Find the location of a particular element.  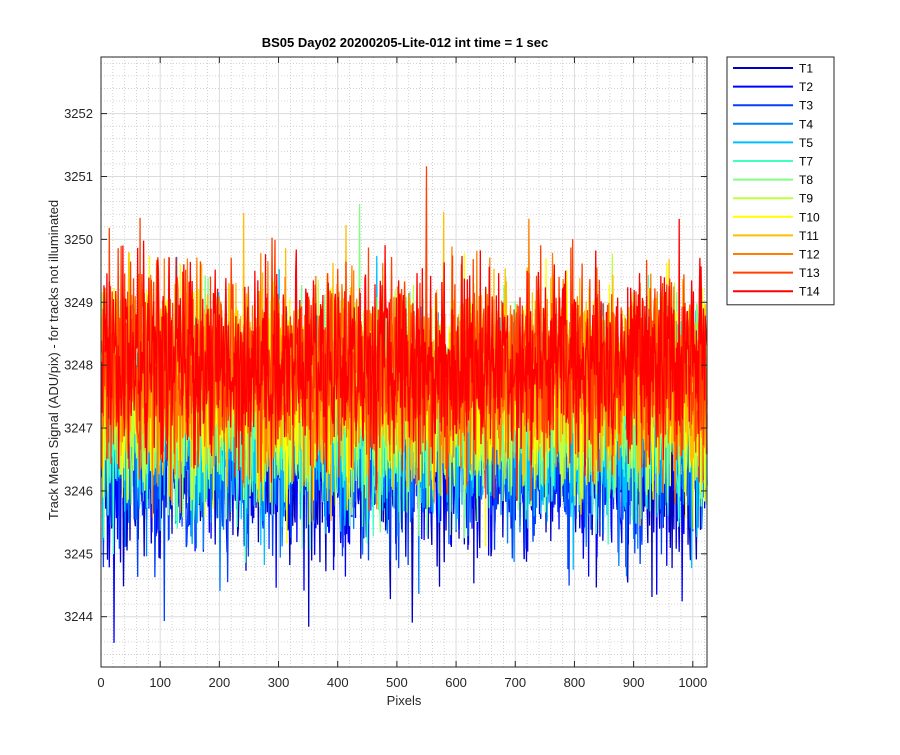

x-tick-label: 700 is located at coordinates (515, 682).